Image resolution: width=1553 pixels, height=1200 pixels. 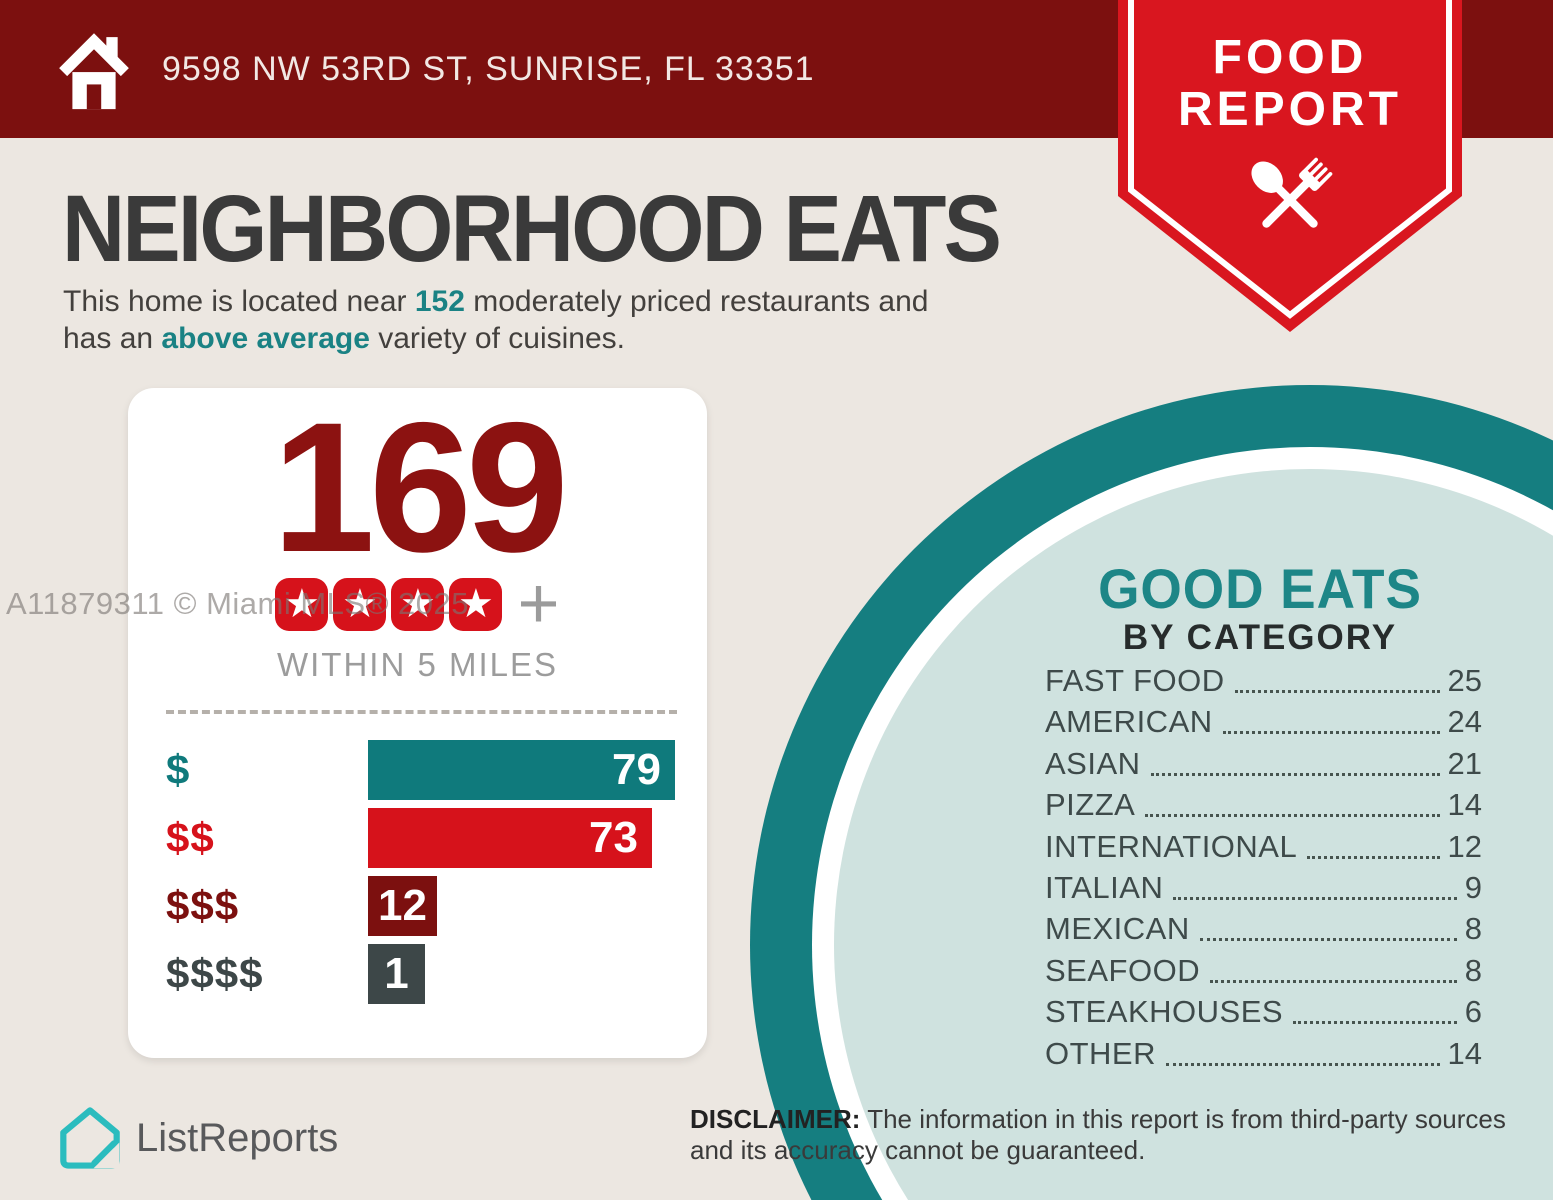 I want to click on intro-highlight: above average, so click(x=265, y=338).